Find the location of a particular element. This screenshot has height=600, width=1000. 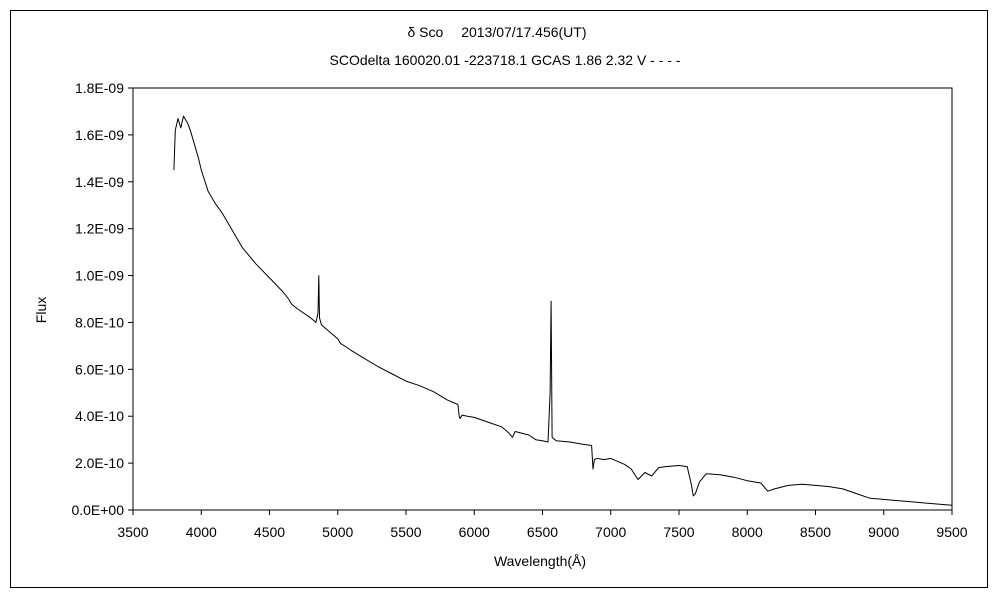

x-tick-label: 8000 is located at coordinates (747, 532).